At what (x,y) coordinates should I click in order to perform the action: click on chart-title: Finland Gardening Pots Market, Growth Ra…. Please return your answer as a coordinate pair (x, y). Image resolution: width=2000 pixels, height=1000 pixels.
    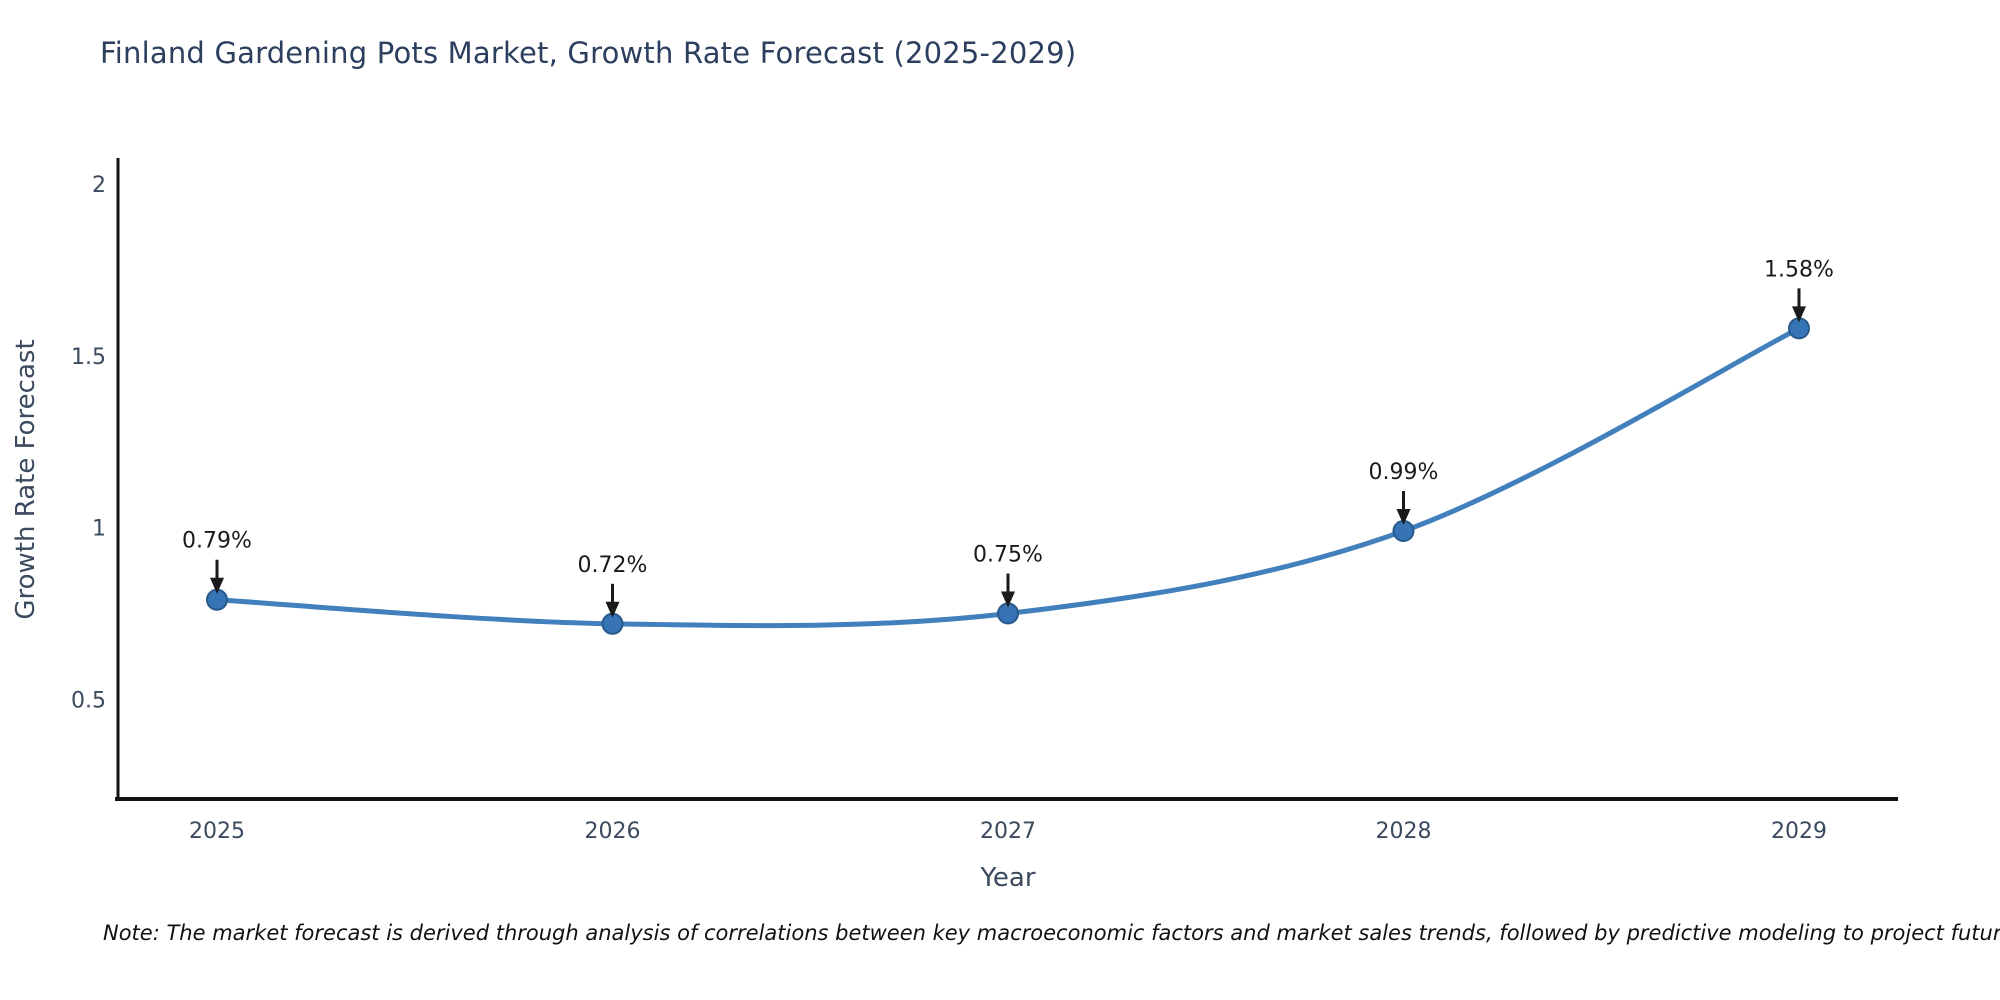
    Looking at the image, I should click on (588, 53).